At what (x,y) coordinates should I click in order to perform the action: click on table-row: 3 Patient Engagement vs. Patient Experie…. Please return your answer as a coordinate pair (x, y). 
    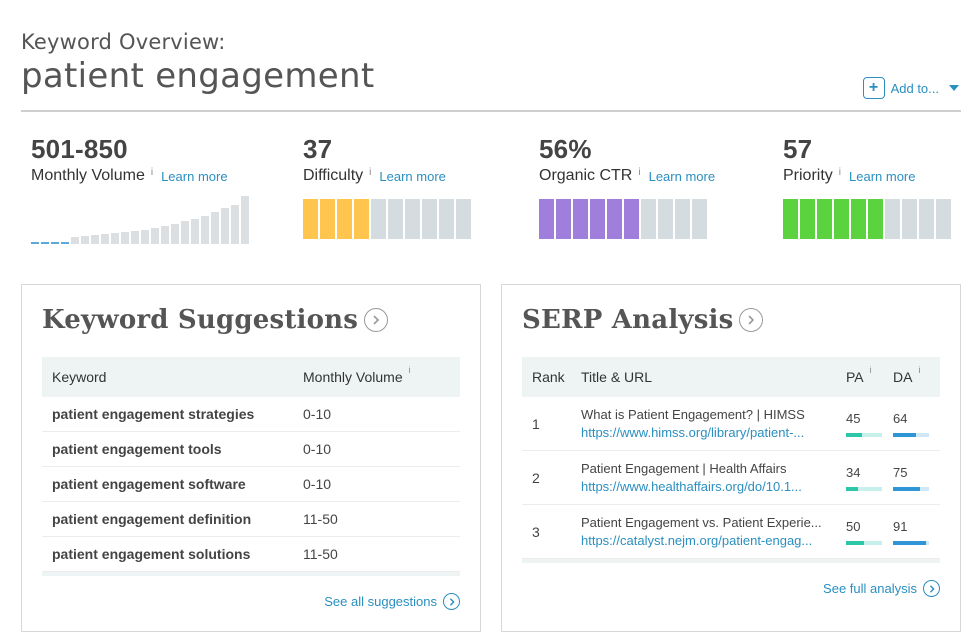
    Looking at the image, I should click on (731, 532).